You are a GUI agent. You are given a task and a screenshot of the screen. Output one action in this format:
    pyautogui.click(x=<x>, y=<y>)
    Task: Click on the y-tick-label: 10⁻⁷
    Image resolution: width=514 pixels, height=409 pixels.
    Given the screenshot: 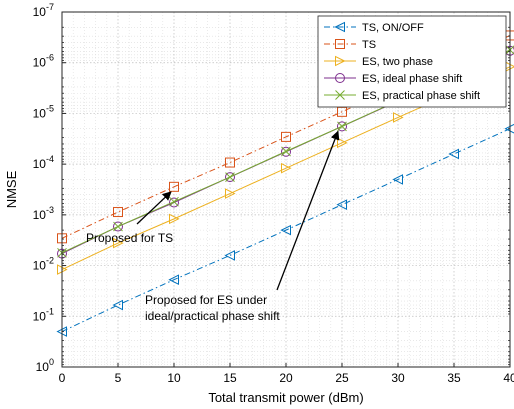 What is the action you would take?
    pyautogui.click(x=43, y=10)
    